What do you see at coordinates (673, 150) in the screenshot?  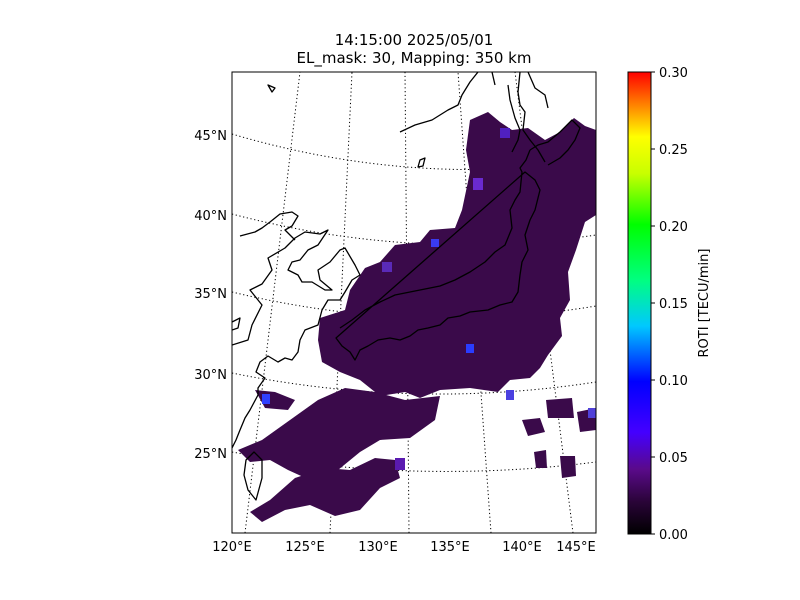 I see `colorbar-tick-label: 0.25` at bounding box center [673, 150].